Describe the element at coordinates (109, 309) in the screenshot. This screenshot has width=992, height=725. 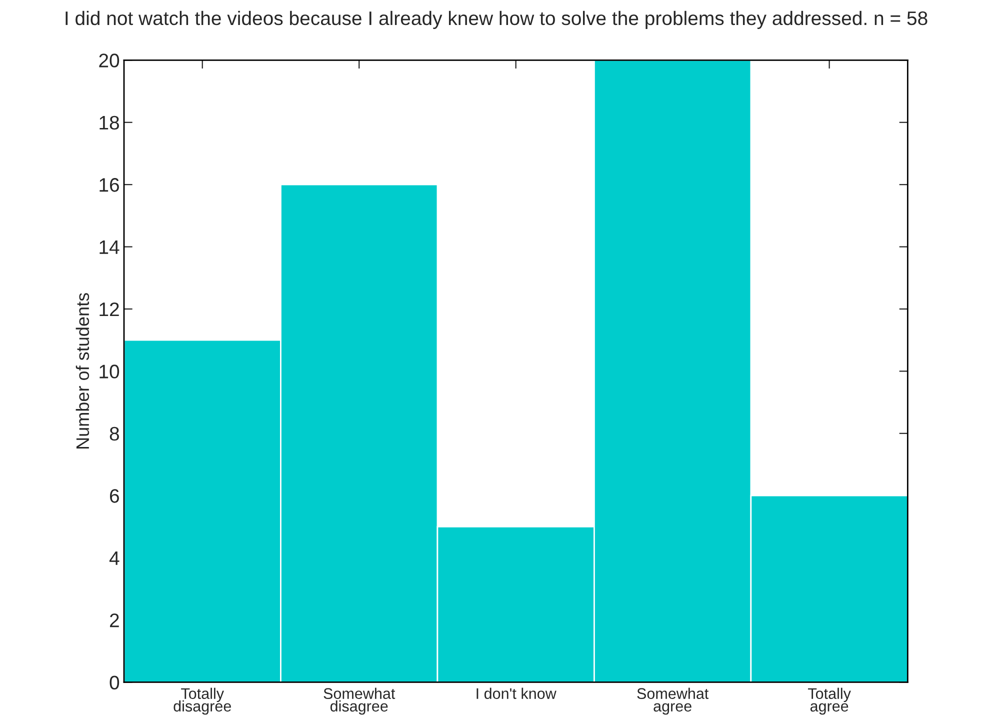
I see `y-tick-label: 12` at that location.